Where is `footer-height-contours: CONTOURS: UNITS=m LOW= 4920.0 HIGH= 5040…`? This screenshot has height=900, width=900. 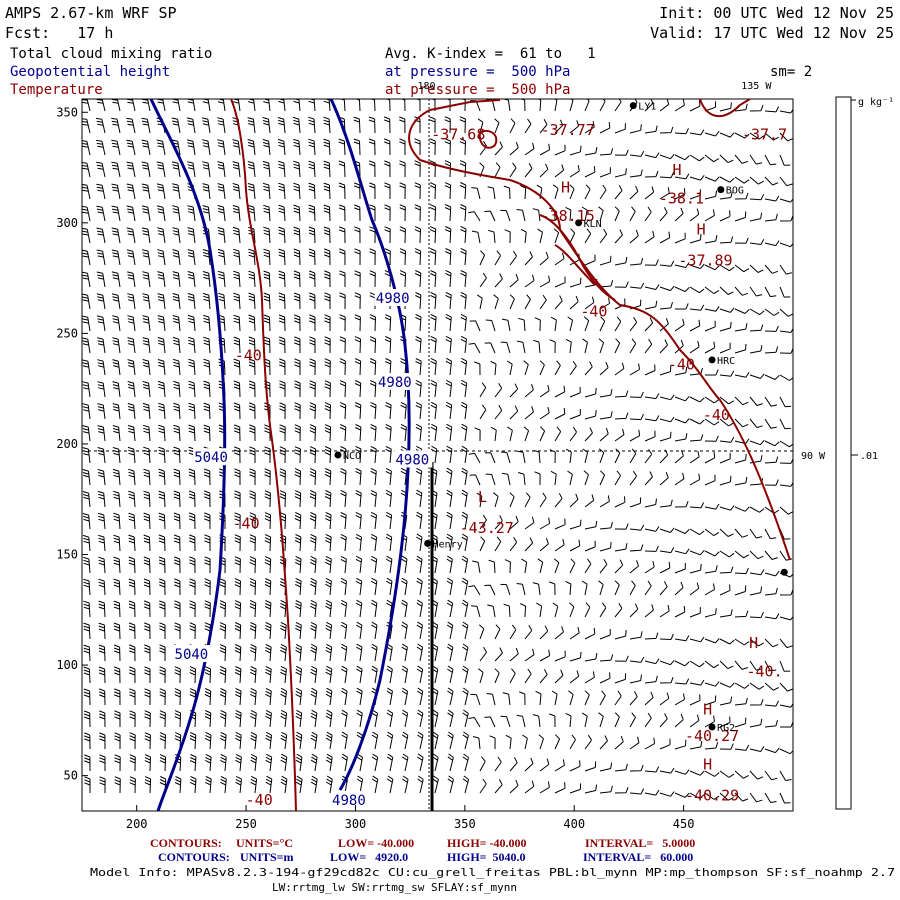
footer-height-contours: CONTOURS: UNITS=m LOW= 4920.0 HIGH= 5040… is located at coordinates (425, 857).